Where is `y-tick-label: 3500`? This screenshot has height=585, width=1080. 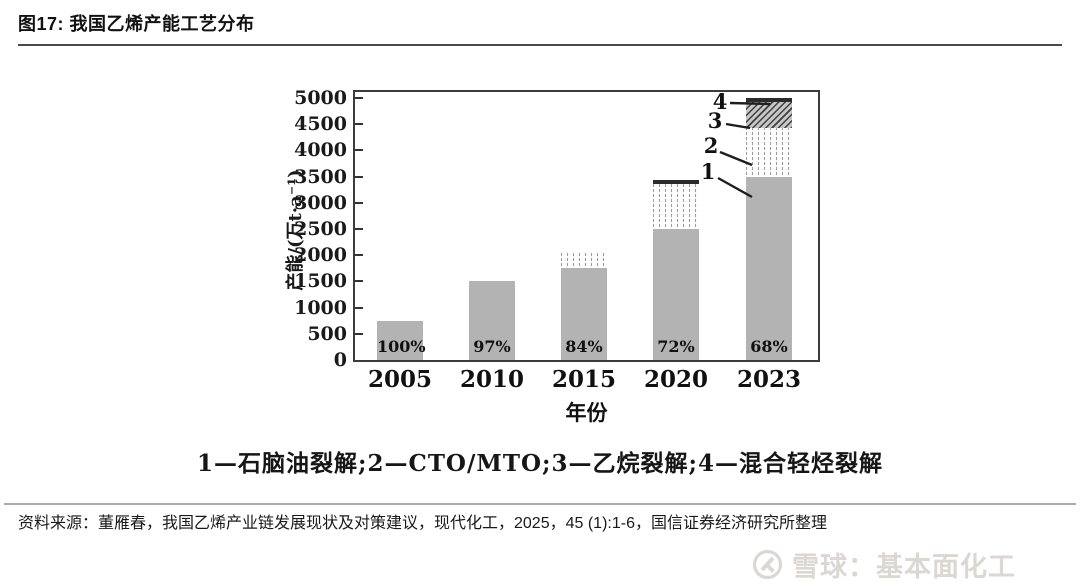
y-tick-label: 3500 is located at coordinates (320, 176).